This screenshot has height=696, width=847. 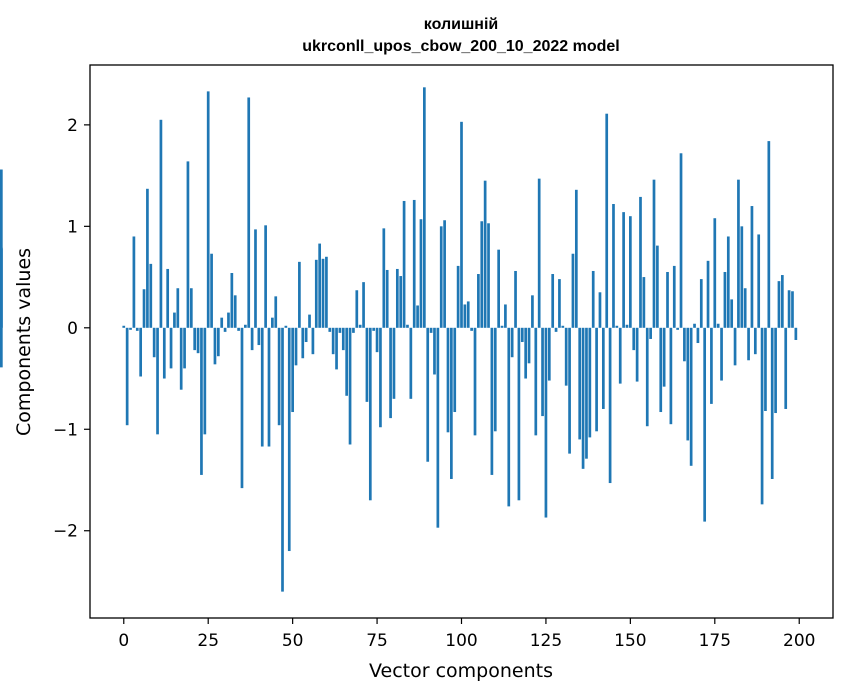 What do you see at coordinates (630, 641) in the screenshot?
I see `x-tick-label: 150` at bounding box center [630, 641].